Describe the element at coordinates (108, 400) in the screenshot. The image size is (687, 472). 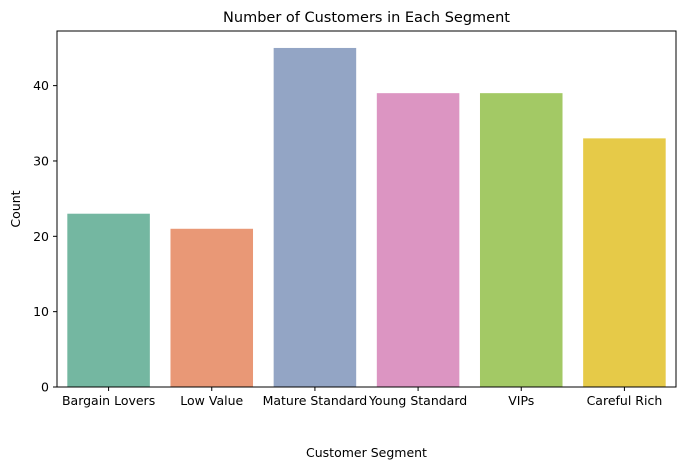
I see `x-tick-label: Bargain Lovers` at that location.